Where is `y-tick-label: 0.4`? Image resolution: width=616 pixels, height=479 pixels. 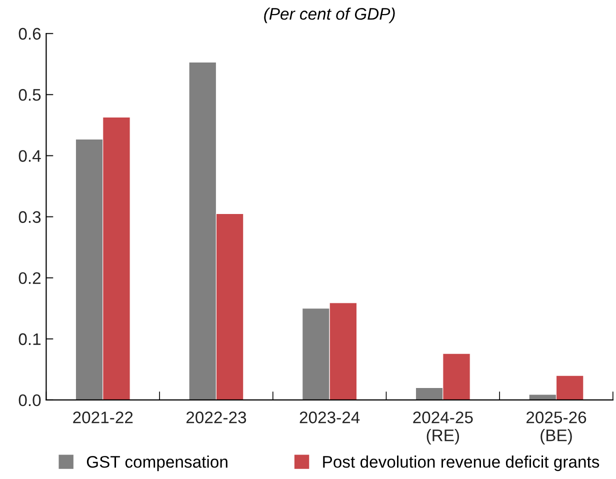 y-tick-label: 0.4 is located at coordinates (29, 156).